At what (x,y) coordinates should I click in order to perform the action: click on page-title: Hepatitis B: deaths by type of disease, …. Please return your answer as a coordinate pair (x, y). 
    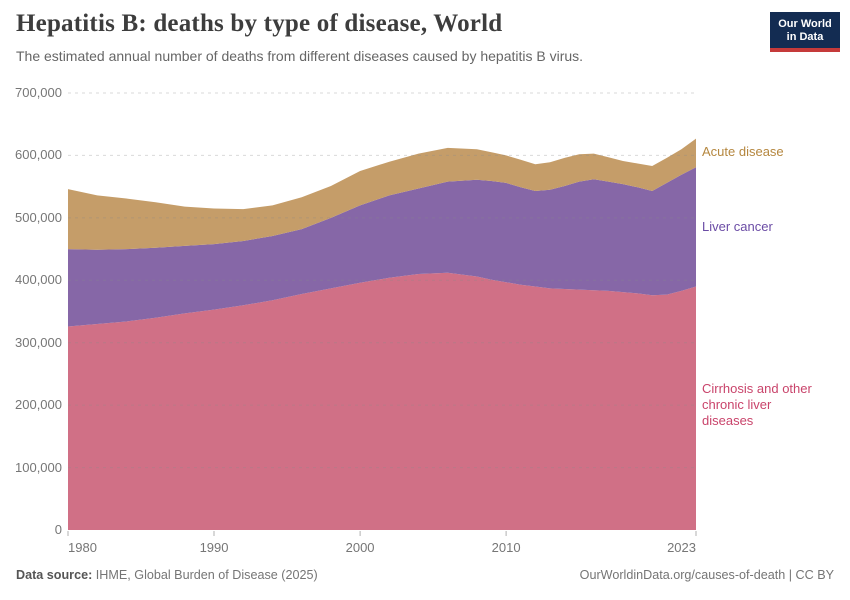
    Looking at the image, I should click on (259, 23).